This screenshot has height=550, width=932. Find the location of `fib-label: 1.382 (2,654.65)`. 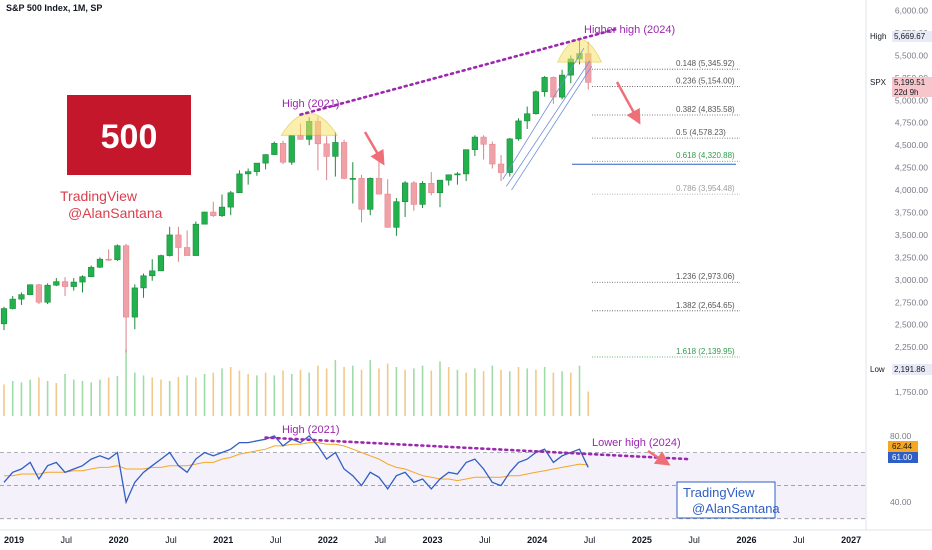

fib-label: 1.382 (2,654.65) is located at coordinates (705, 305).